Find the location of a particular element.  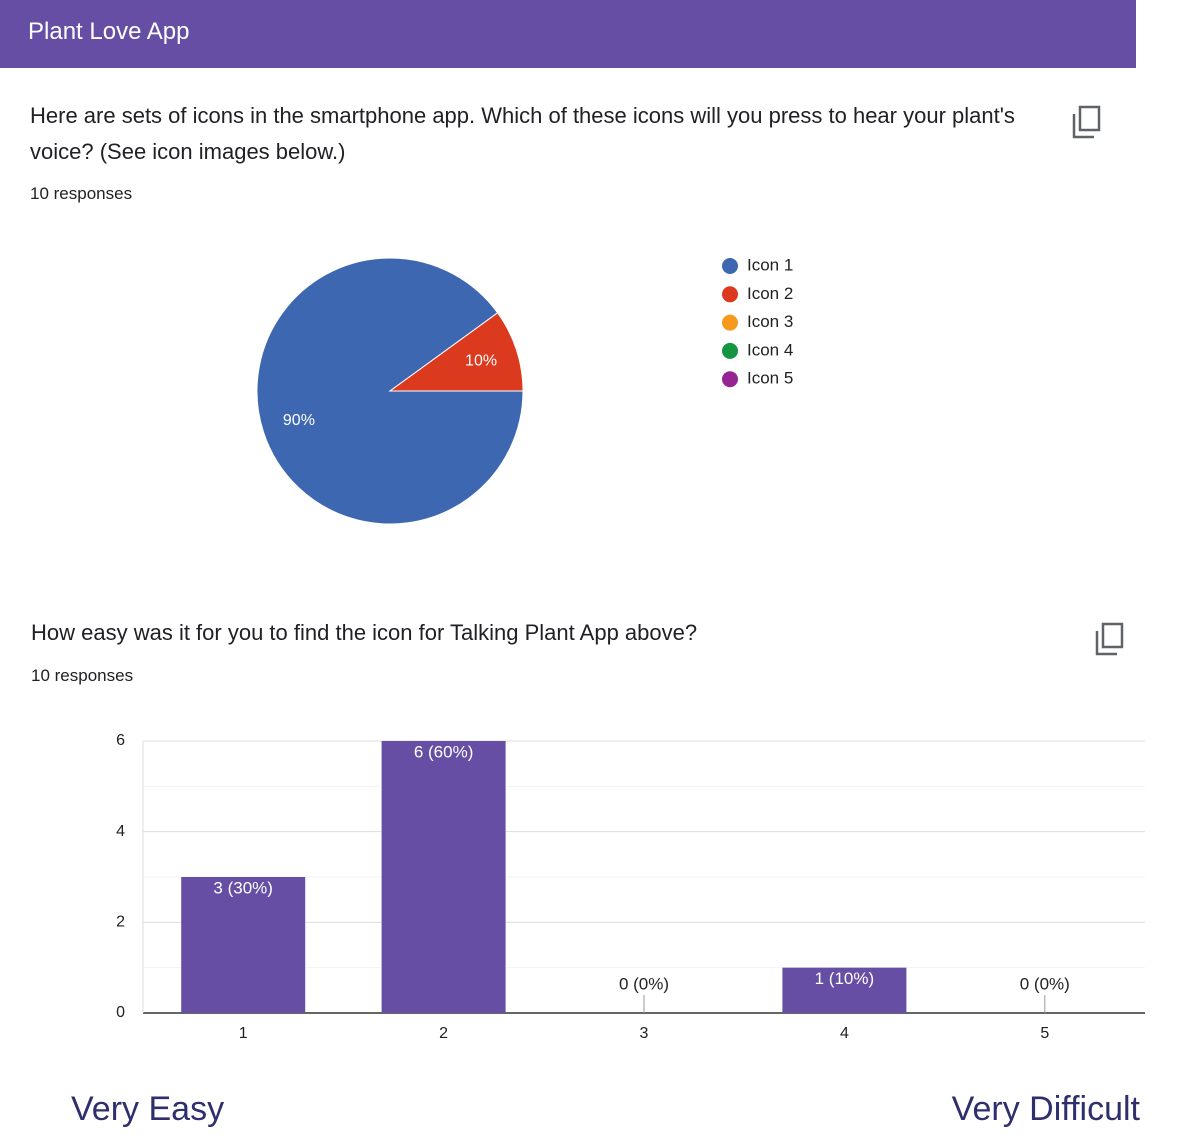

x-tick-label: 5 is located at coordinates (1044, 1033).